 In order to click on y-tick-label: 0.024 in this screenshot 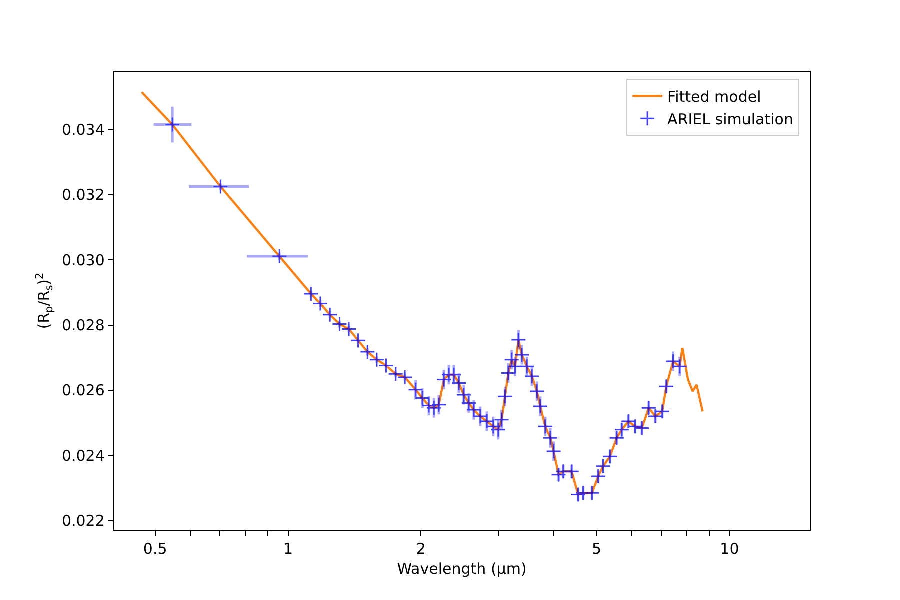, I will do `click(83, 455)`.